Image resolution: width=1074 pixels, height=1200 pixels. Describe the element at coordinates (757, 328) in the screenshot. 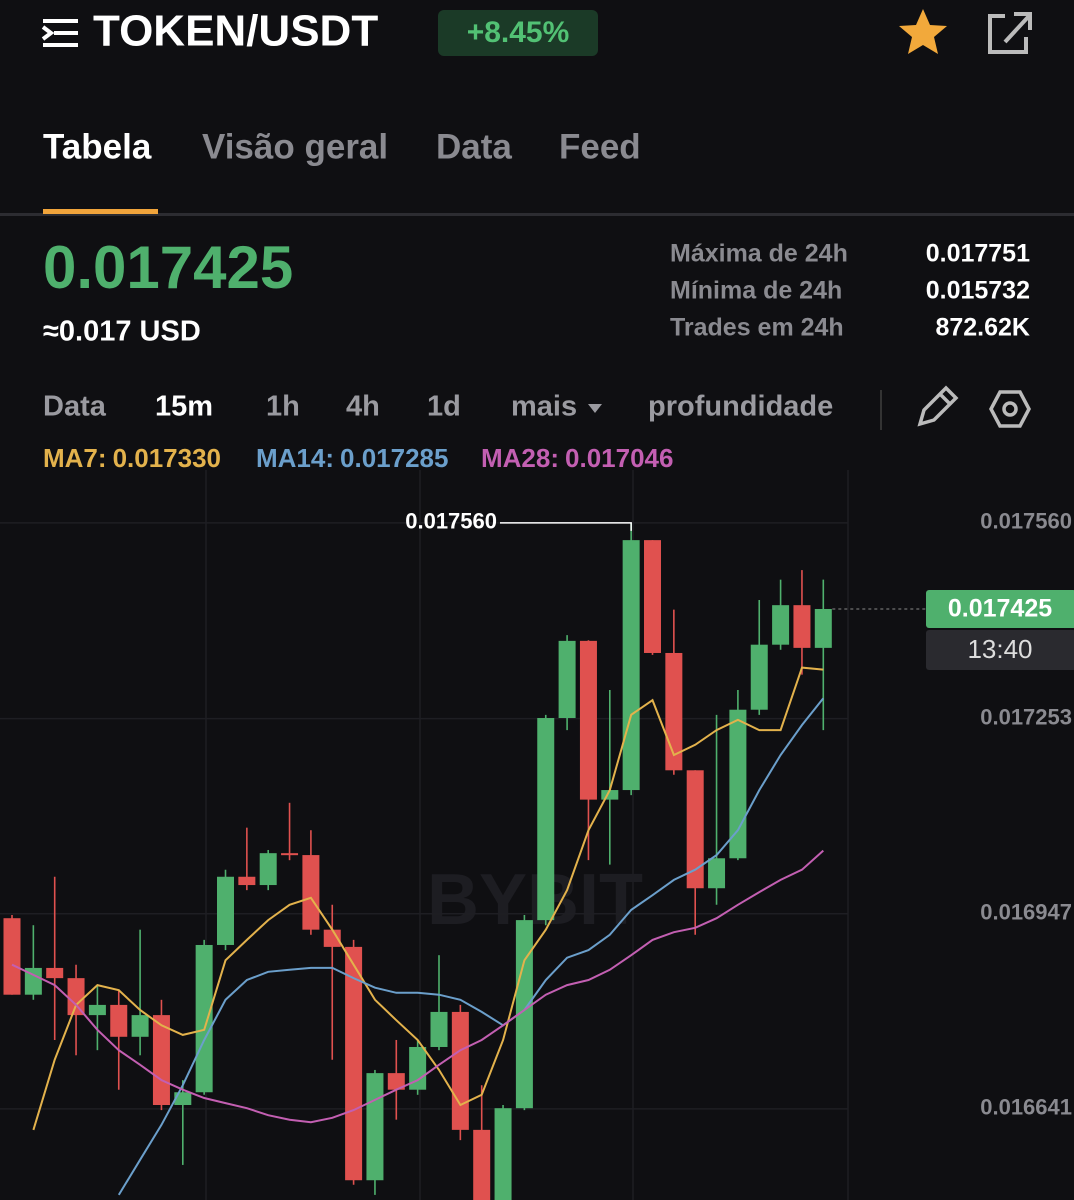

I see `stat-label: Trades em 24h` at that location.